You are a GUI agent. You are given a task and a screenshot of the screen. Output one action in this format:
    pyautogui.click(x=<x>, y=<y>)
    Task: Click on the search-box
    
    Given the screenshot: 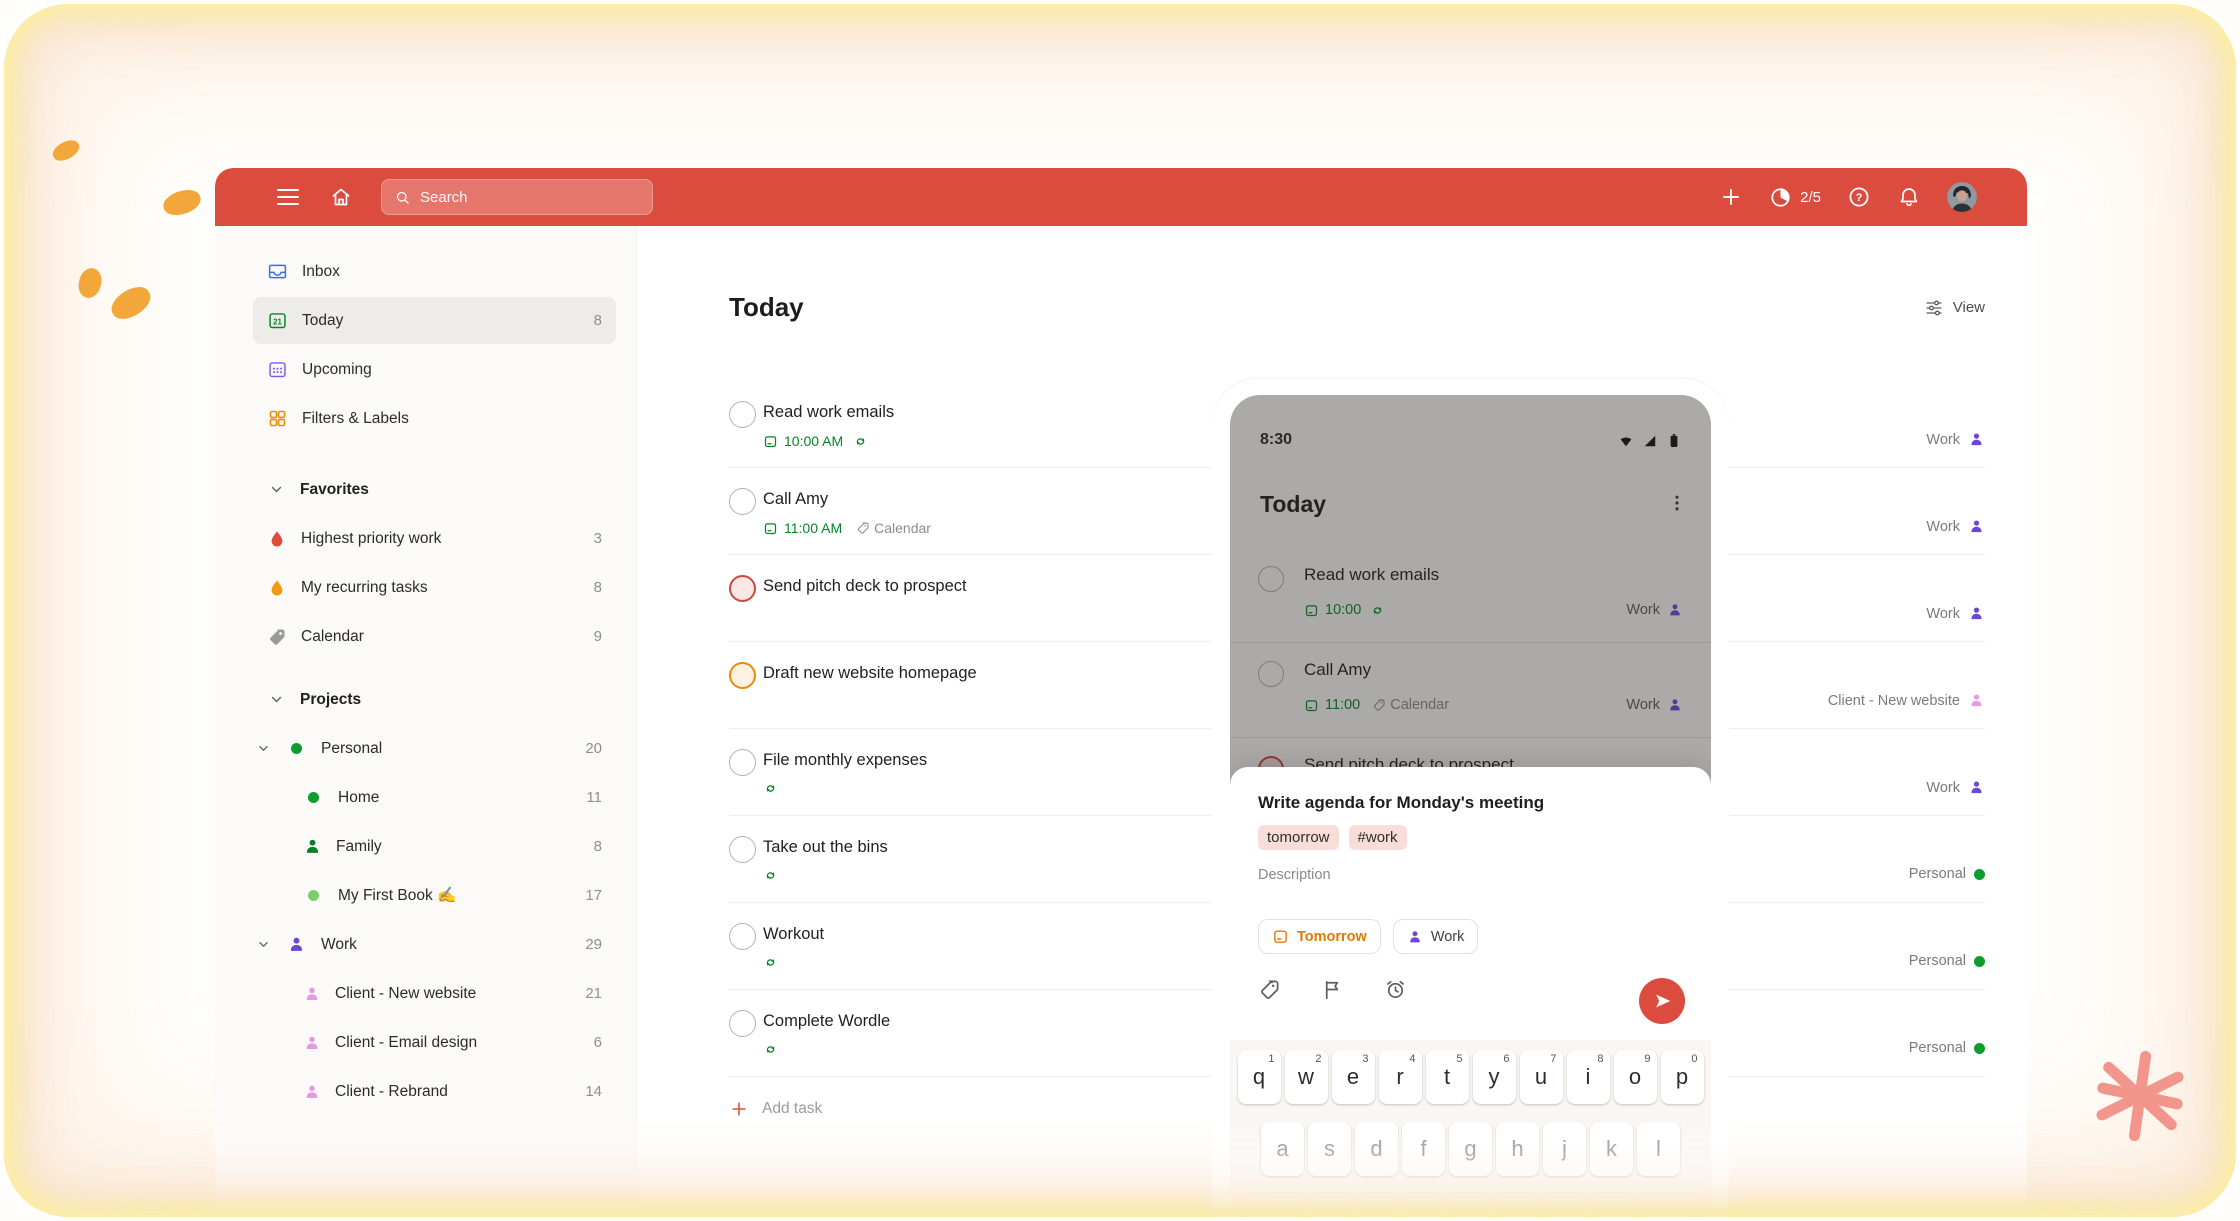 What is the action you would take?
    pyautogui.click(x=517, y=197)
    